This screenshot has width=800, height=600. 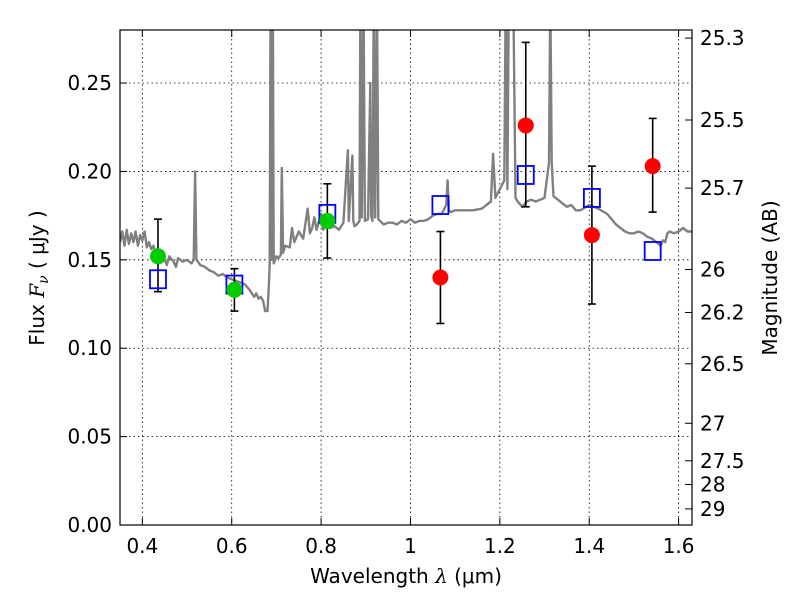 I want to click on y-tick-label: 0.05, so click(x=89, y=437).